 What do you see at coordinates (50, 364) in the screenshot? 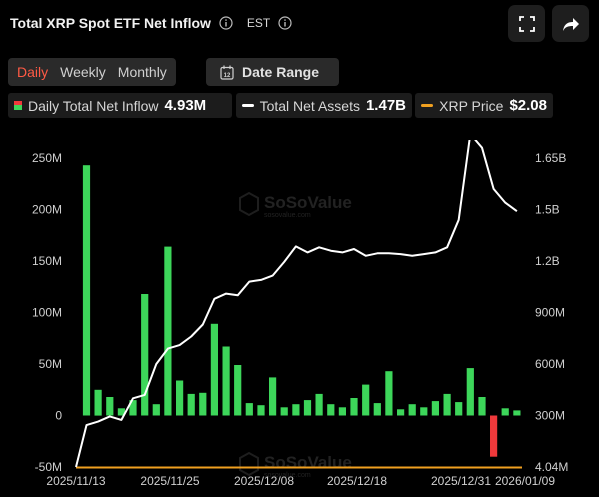
I see `left-tick-label: 50M` at bounding box center [50, 364].